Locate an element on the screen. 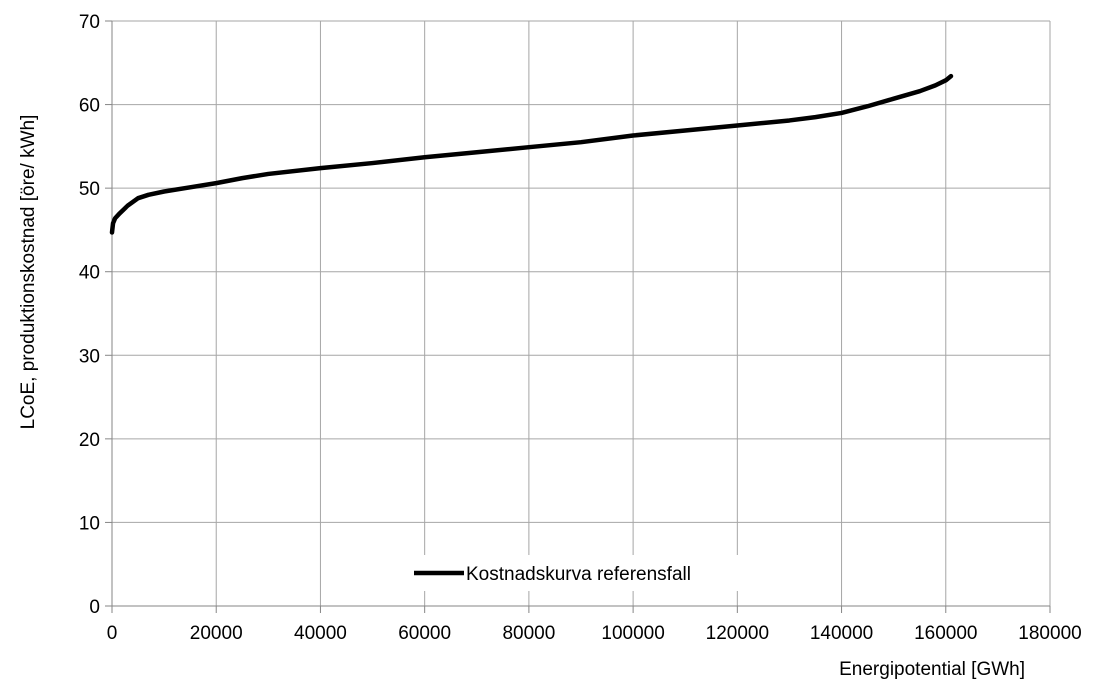 This screenshot has width=1098, height=690. legend-background is located at coordinates (595, 573).